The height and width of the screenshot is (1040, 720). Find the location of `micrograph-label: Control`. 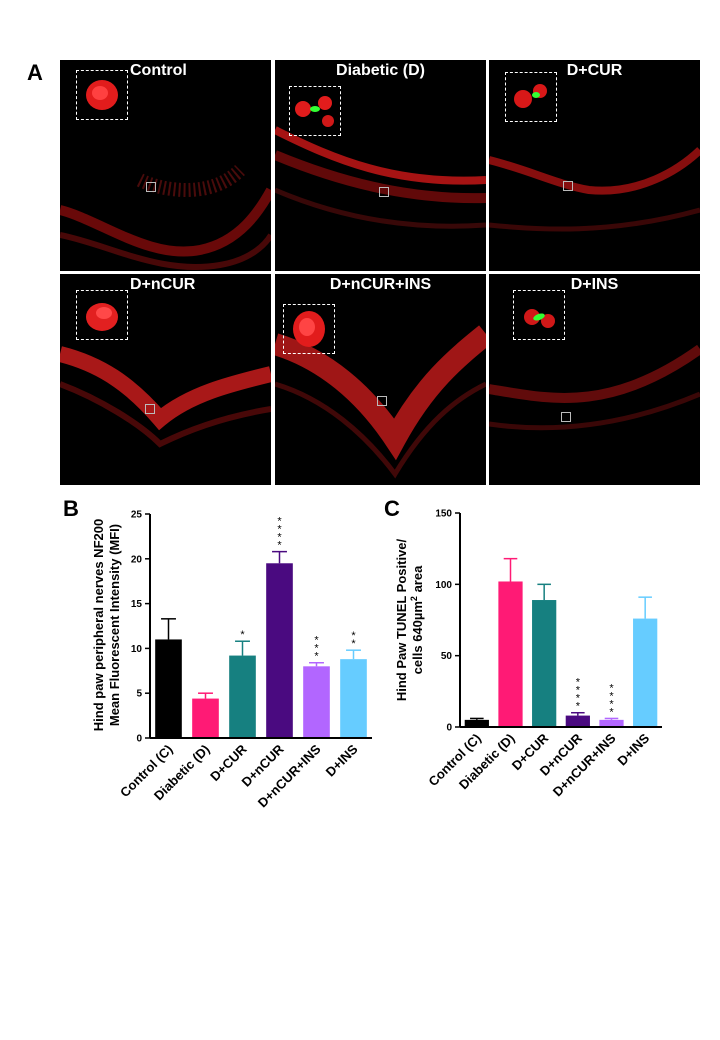

micrograph-label: Control is located at coordinates (158, 70).